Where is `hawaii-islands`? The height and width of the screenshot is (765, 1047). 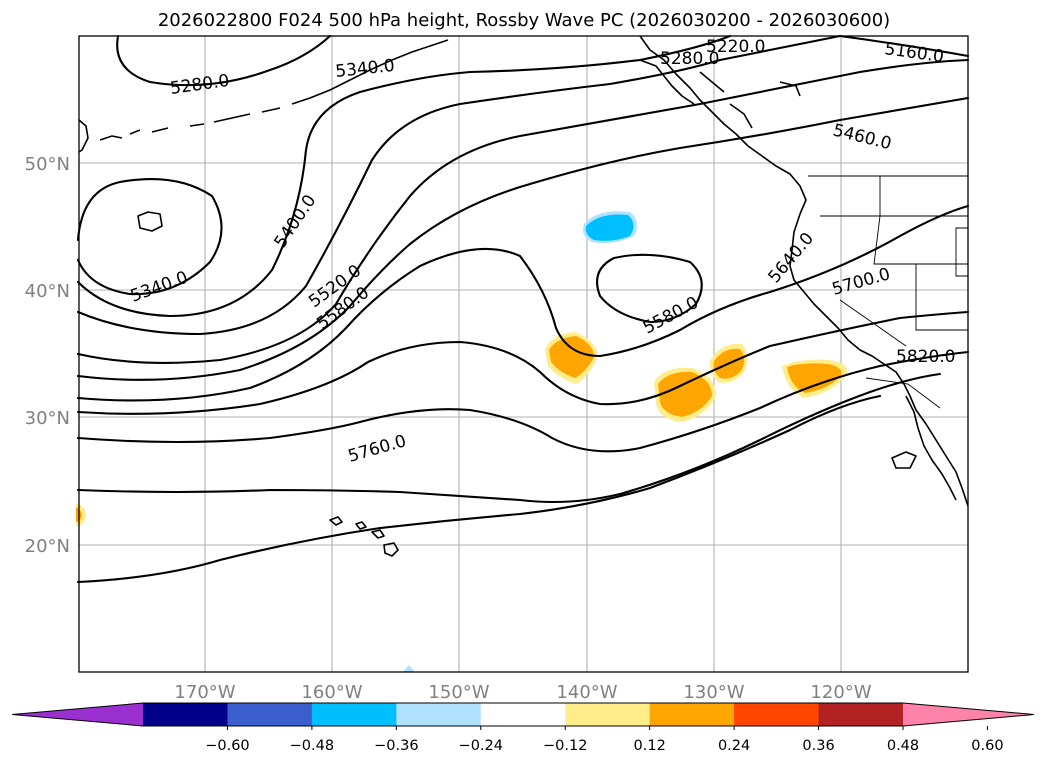 hawaii-islands is located at coordinates (364, 536).